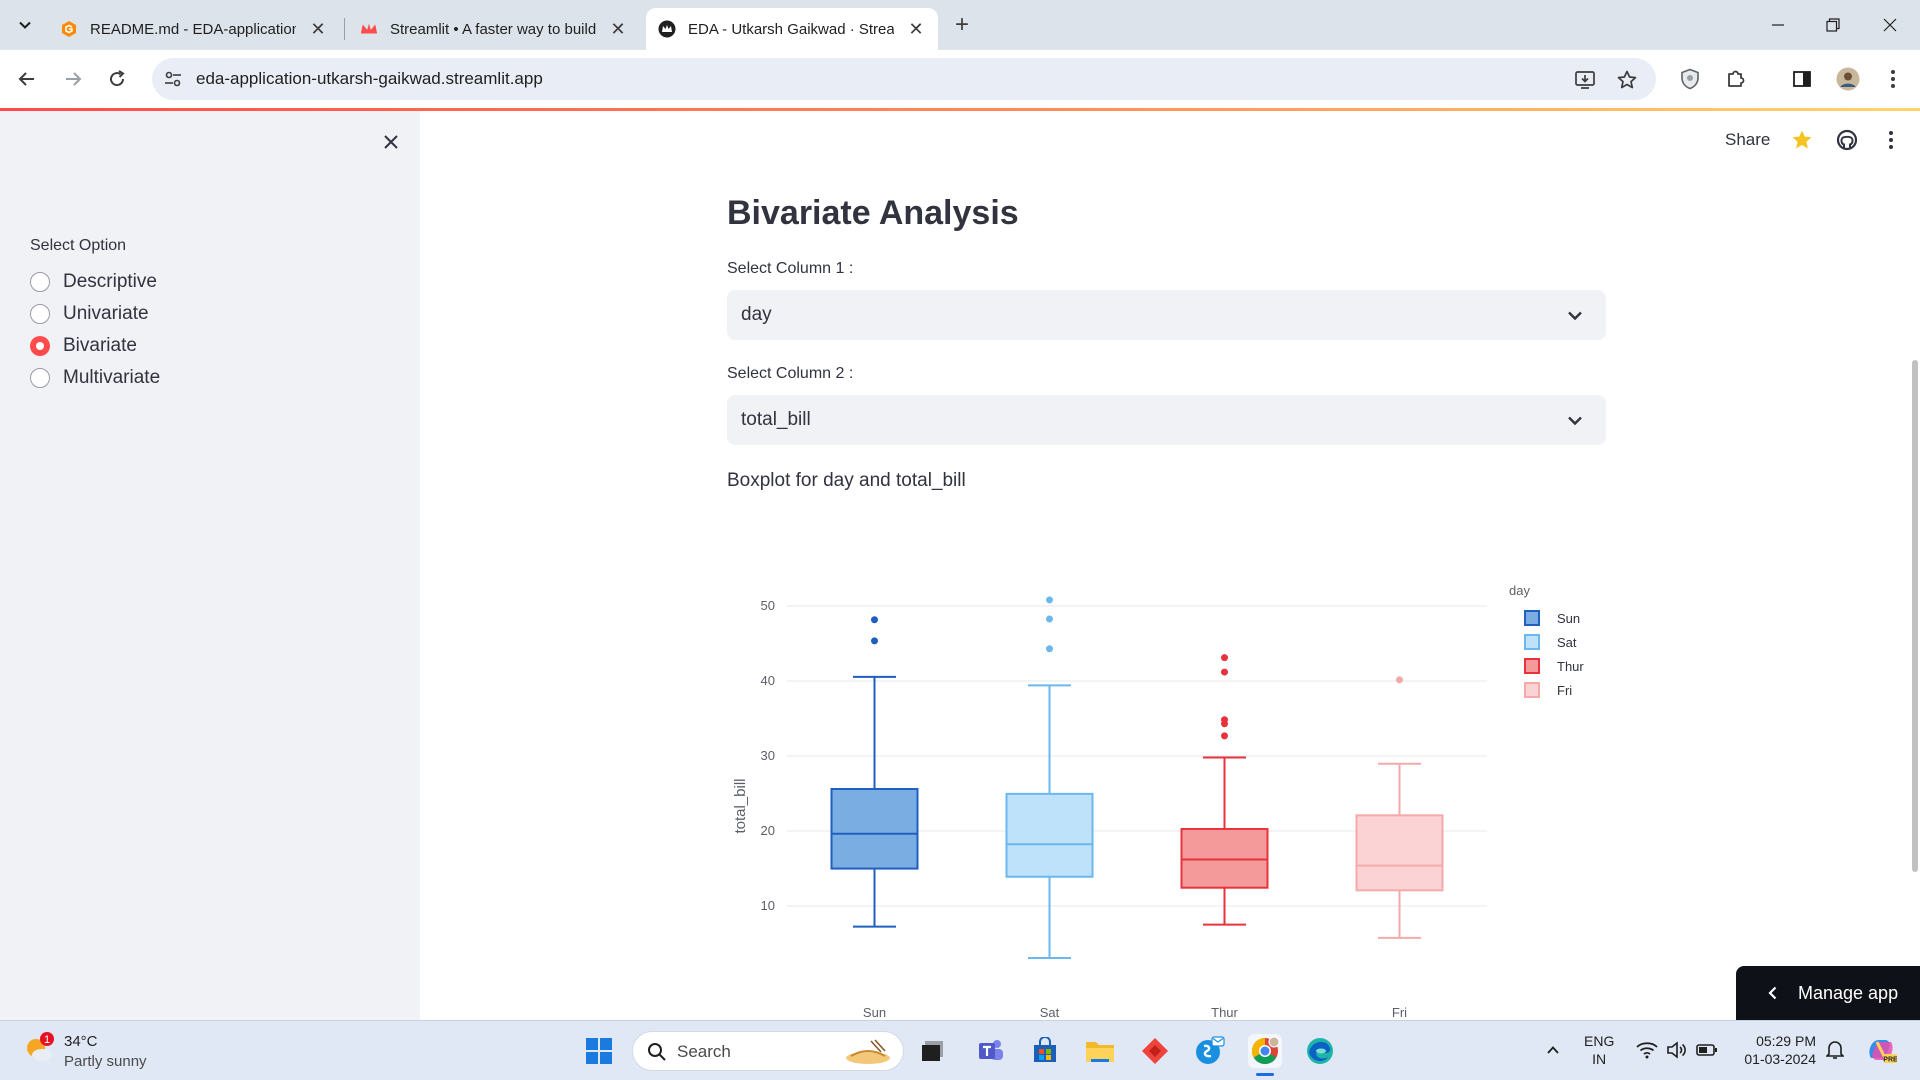 The height and width of the screenshot is (1080, 1920). What do you see at coordinates (93, 282) in the screenshot?
I see `radio-option-descriptive: Descriptive` at bounding box center [93, 282].